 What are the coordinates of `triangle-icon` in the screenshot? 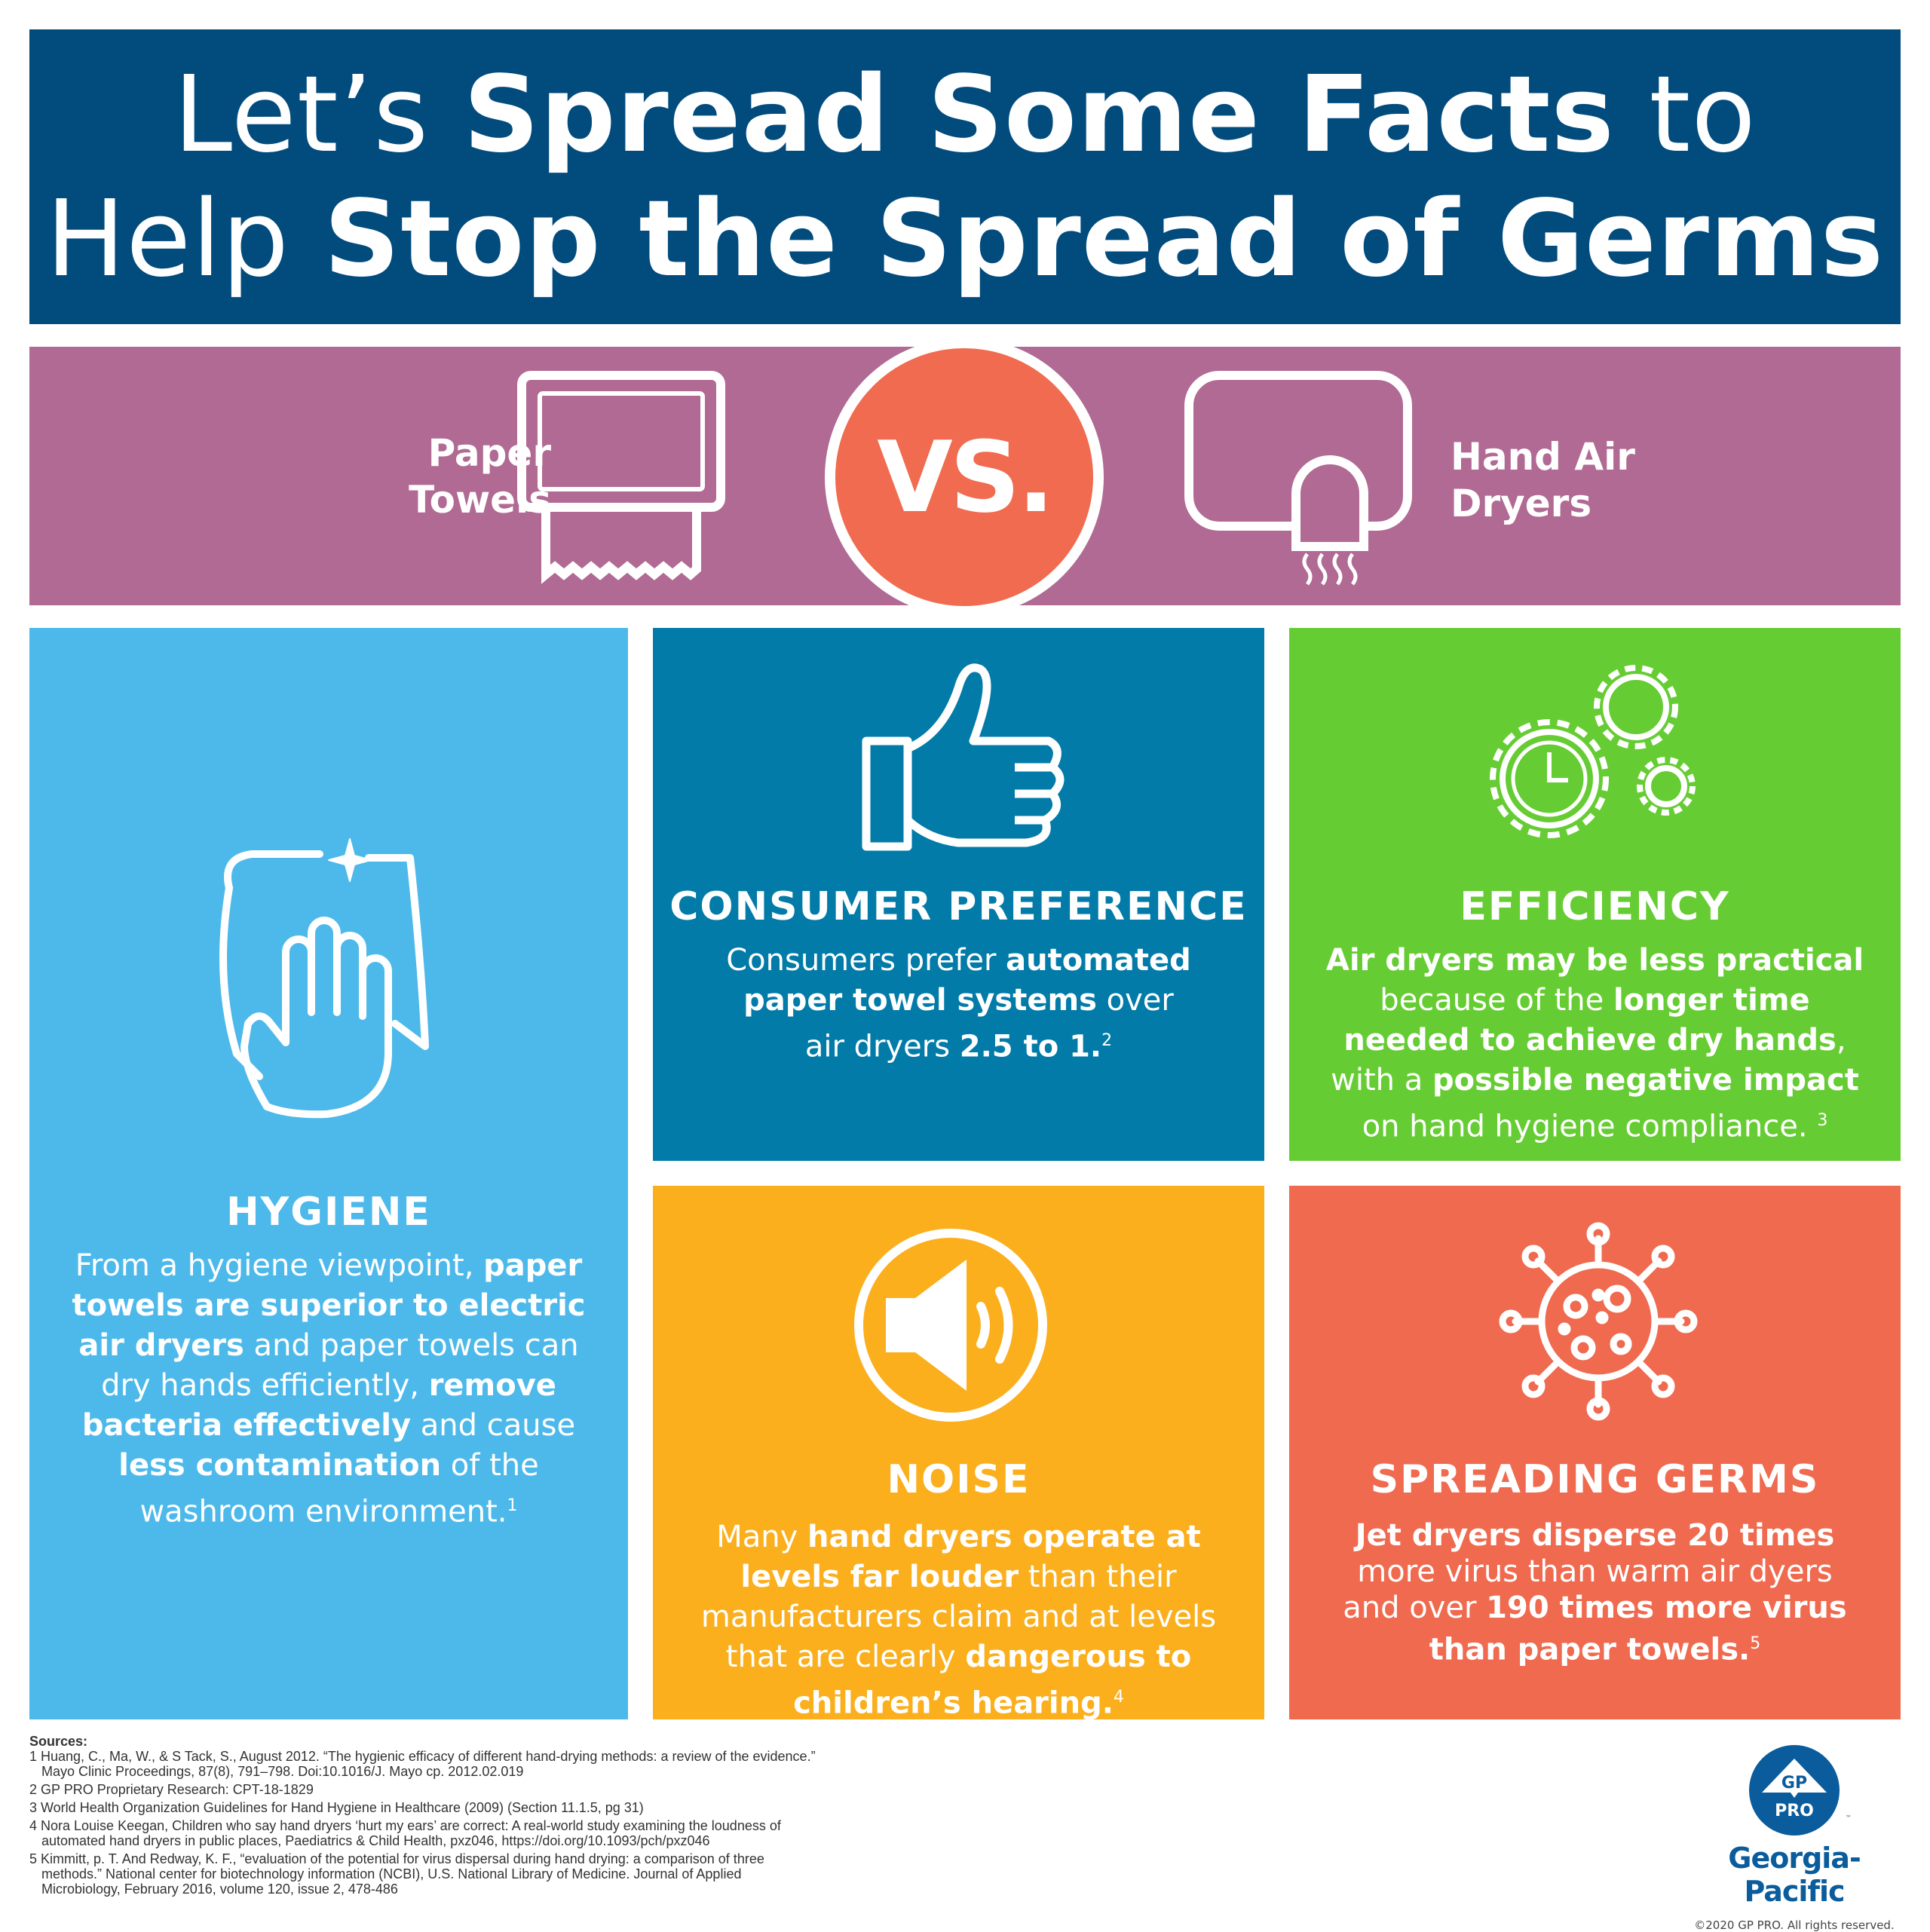 It's located at (1795, 1778).